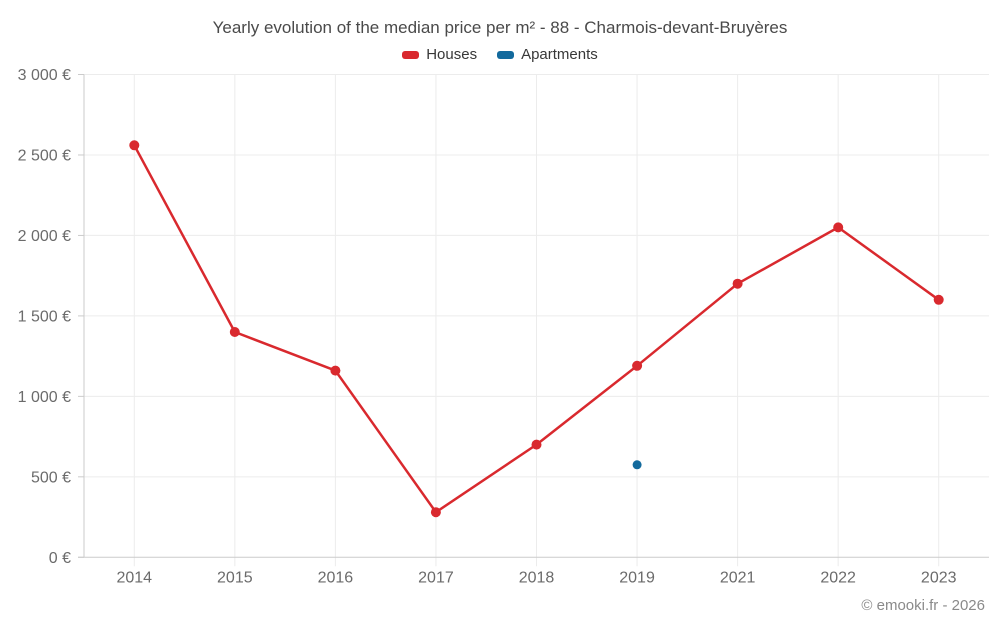 The width and height of the screenshot is (1000, 625). I want to click on x-axis-labels: 2014 2015 2016 2017 2018 2019 2021 2022 2023, so click(536, 577).